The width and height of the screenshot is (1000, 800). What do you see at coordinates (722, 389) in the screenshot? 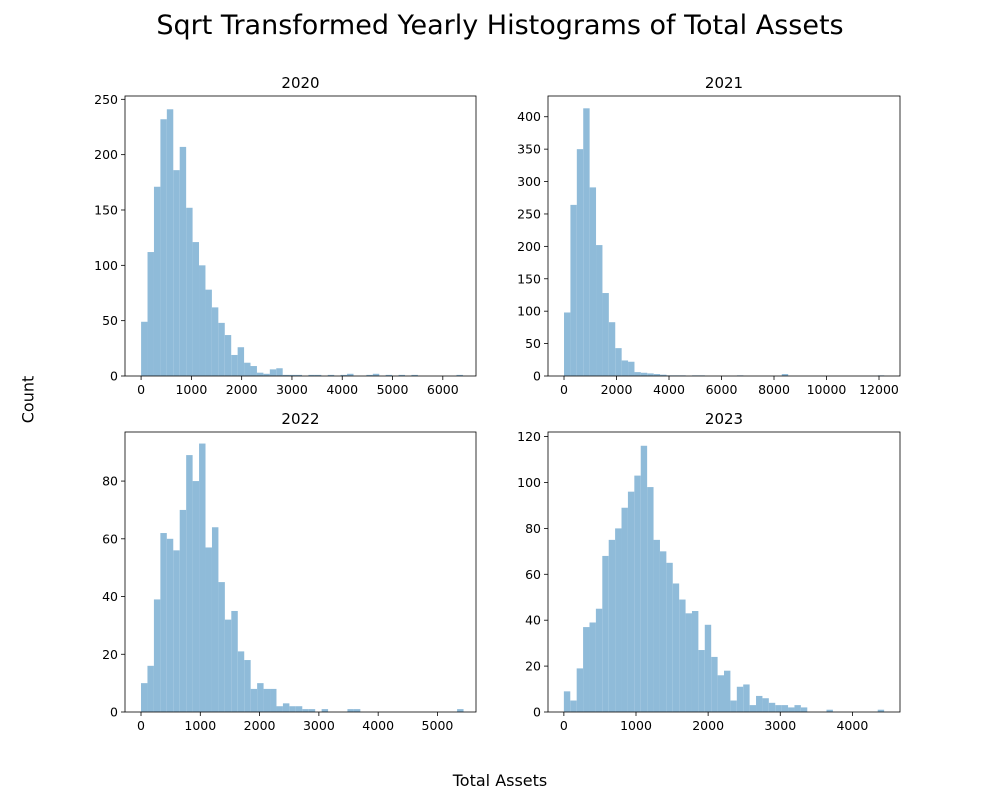
I see `x-tick-label: 6000` at bounding box center [722, 389].